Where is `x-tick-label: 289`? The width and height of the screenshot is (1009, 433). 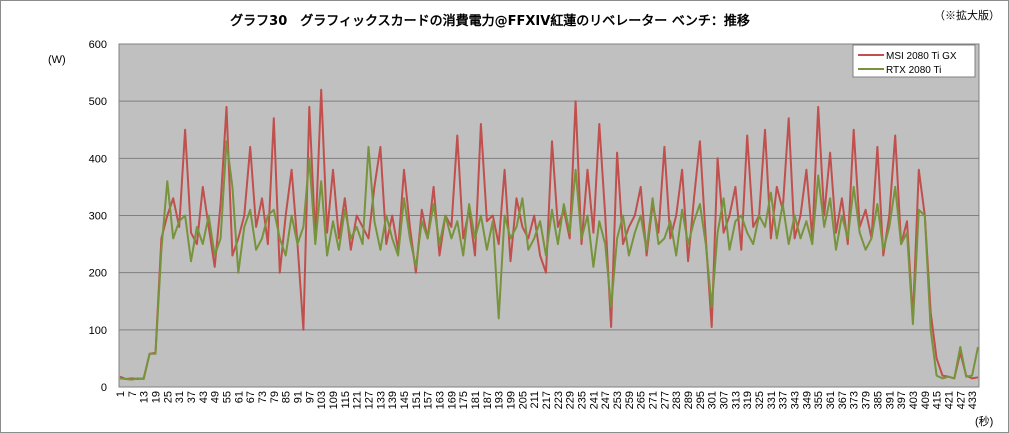 x-tick-label: 289 is located at coordinates (689, 400).